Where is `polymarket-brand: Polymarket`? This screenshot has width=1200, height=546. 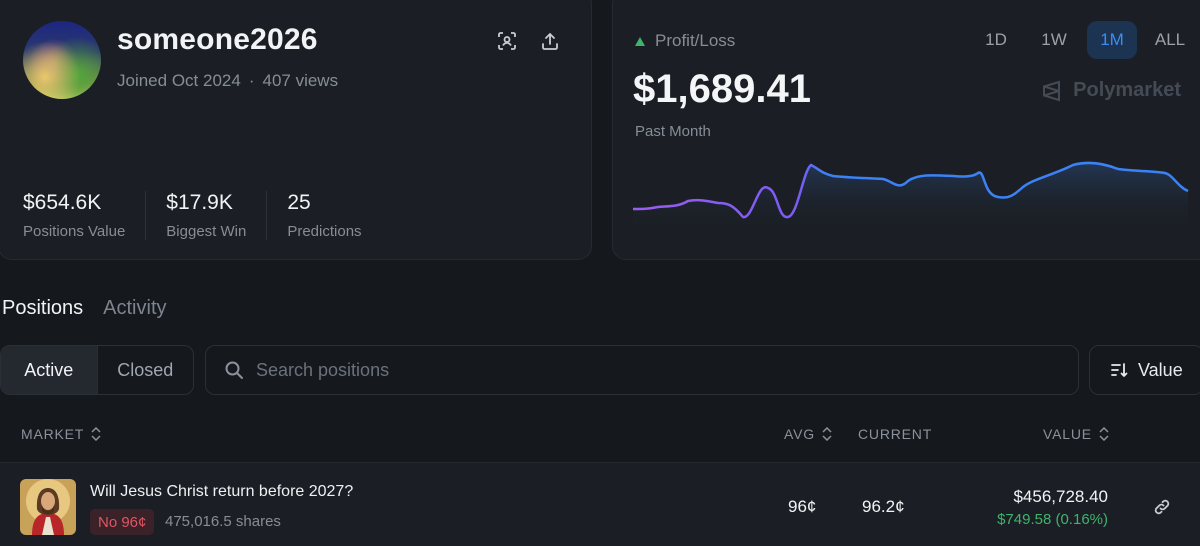 polymarket-brand: Polymarket is located at coordinates (1111, 90).